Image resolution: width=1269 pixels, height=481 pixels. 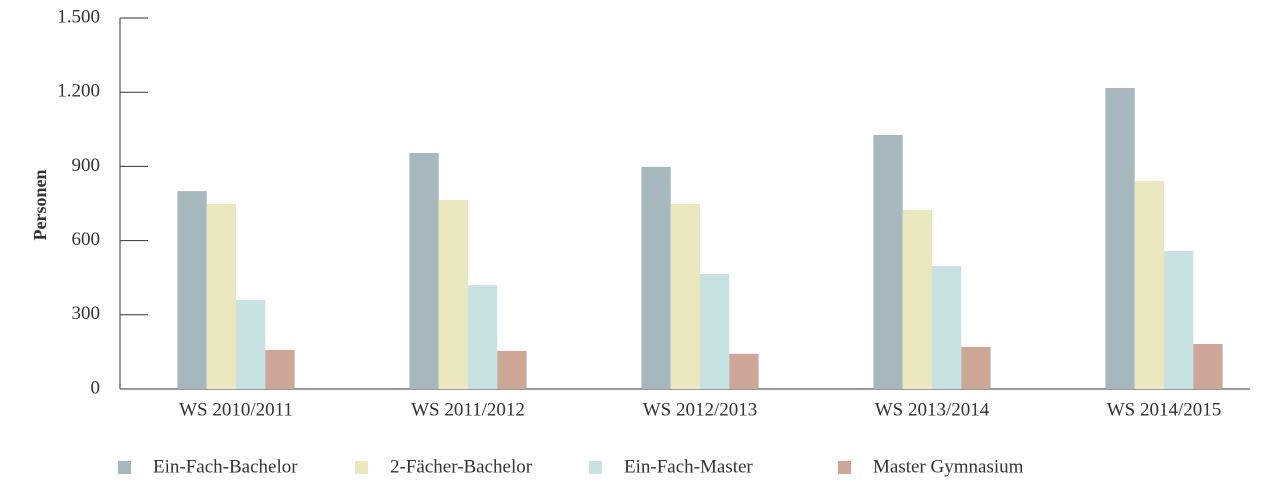 I want to click on y-tick-label: 900, so click(x=86, y=165).